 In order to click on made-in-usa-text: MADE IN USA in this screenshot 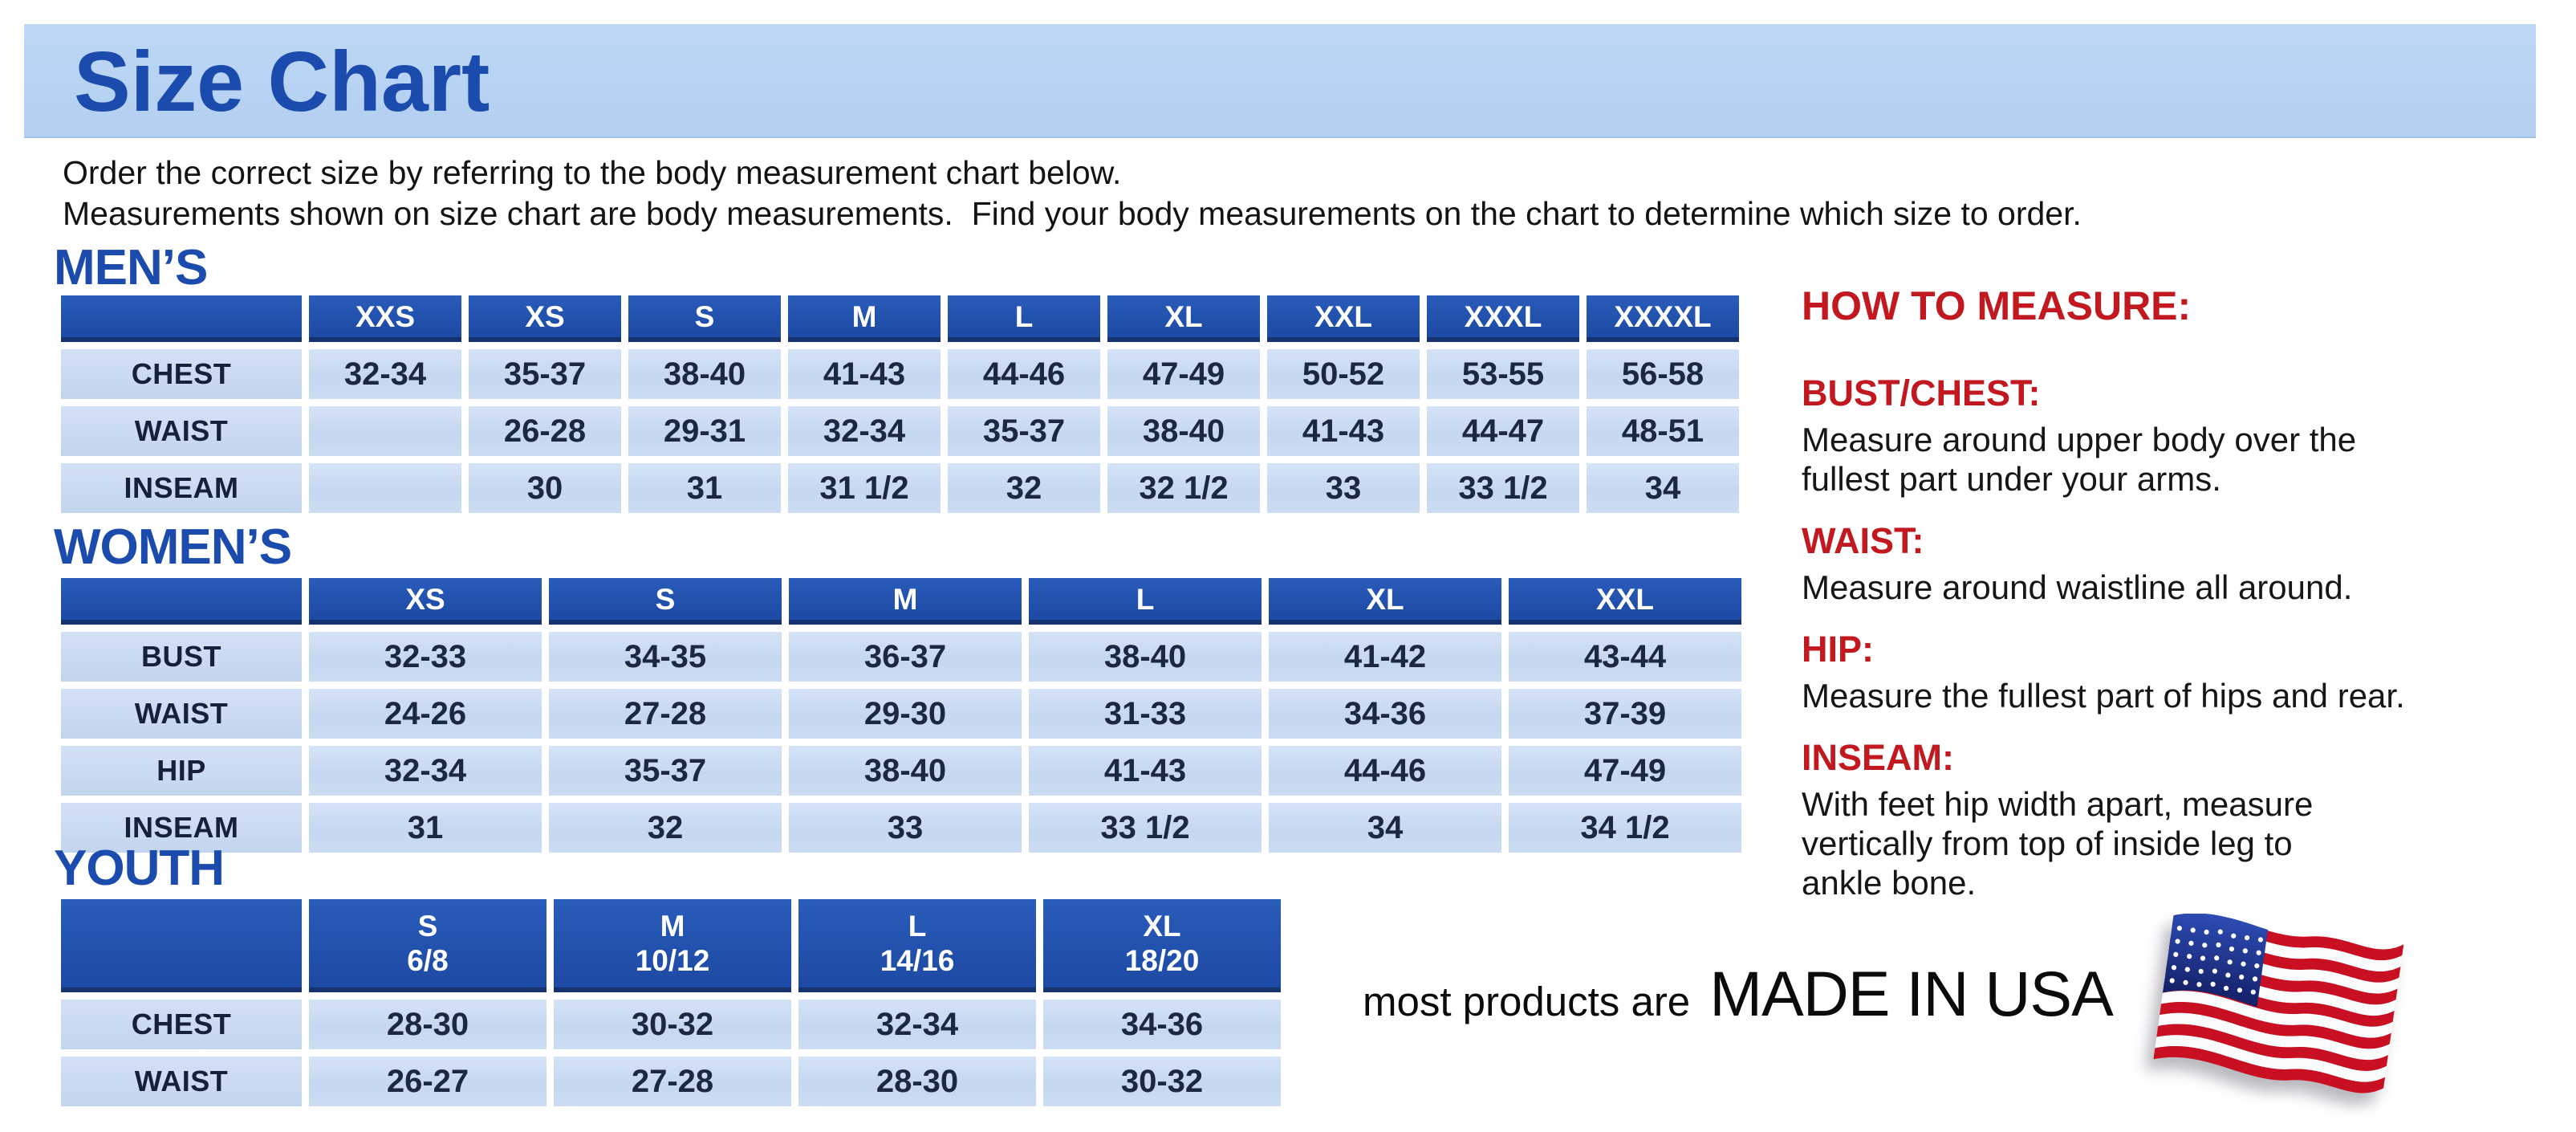, I will do `click(1912, 994)`.